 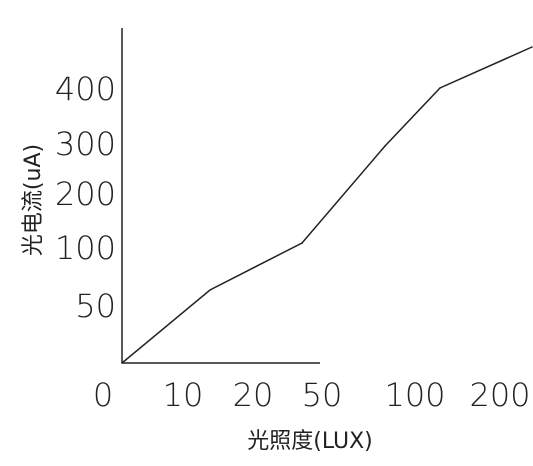 What do you see at coordinates (310, 441) in the screenshot?
I see `x-axis-title: 光照度(LUX)` at bounding box center [310, 441].